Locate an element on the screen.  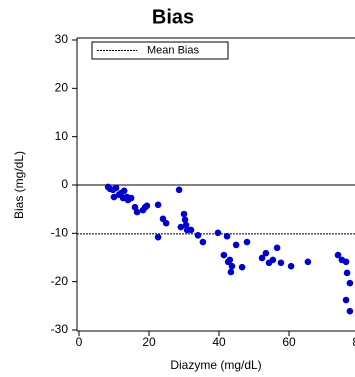
x-tick-label: 80 is located at coordinates (353, 342).